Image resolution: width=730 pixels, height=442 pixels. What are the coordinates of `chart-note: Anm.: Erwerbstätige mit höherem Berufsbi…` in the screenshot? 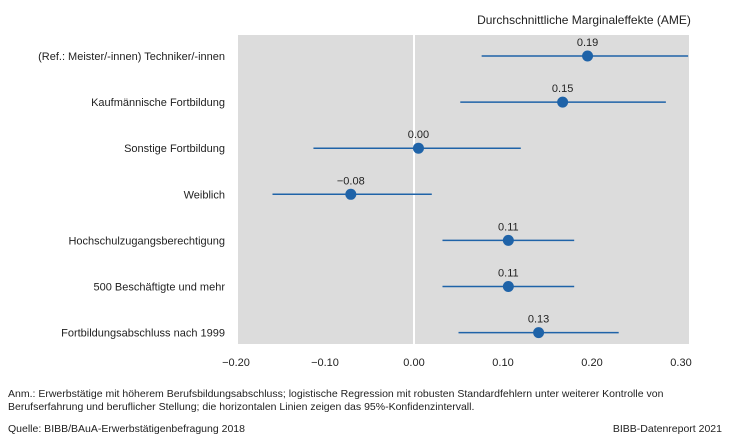 It's located at (336, 400).